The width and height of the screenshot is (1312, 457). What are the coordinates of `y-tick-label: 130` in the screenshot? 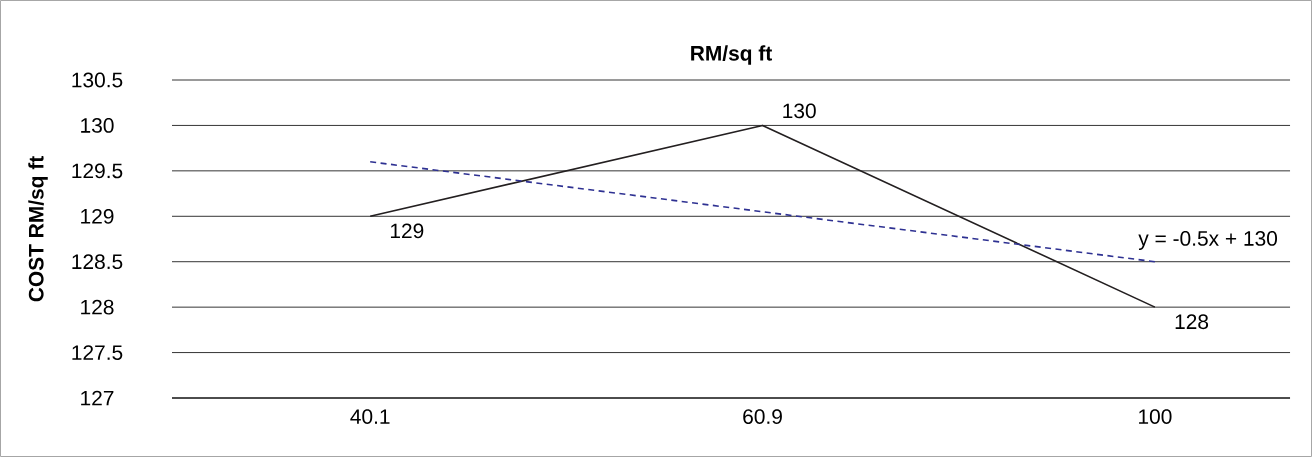 It's located at (97, 125).